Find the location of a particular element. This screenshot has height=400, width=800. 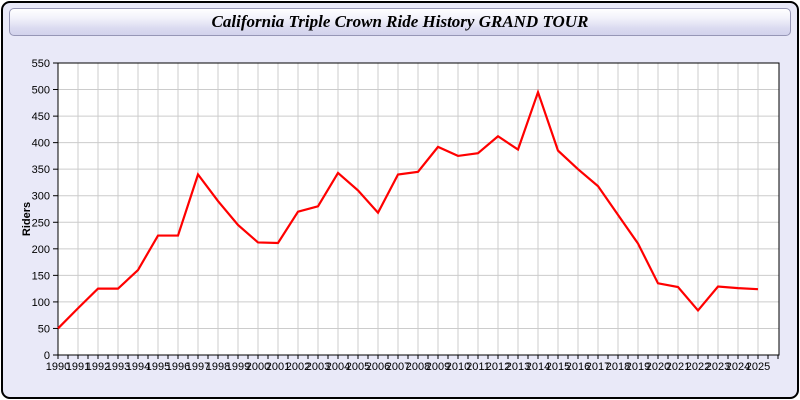

x-tick-label: 2012 is located at coordinates (498, 367).